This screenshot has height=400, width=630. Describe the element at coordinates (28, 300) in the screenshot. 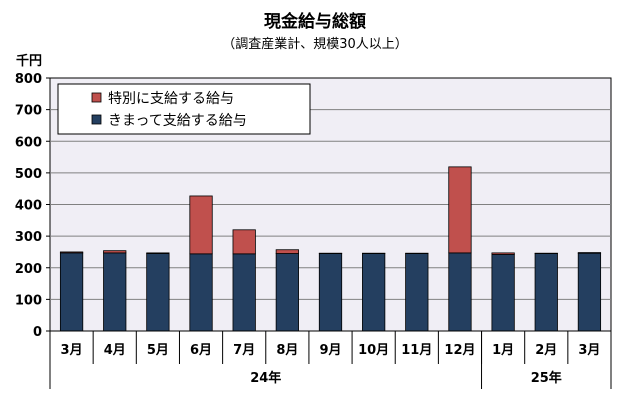

I see `y-tick-label: 100` at that location.